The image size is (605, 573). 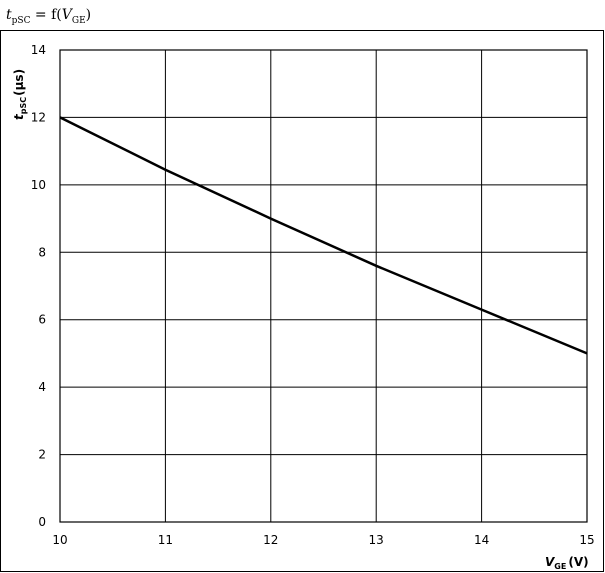 What do you see at coordinates (165, 540) in the screenshot?
I see `x-tick-label: 11` at bounding box center [165, 540].